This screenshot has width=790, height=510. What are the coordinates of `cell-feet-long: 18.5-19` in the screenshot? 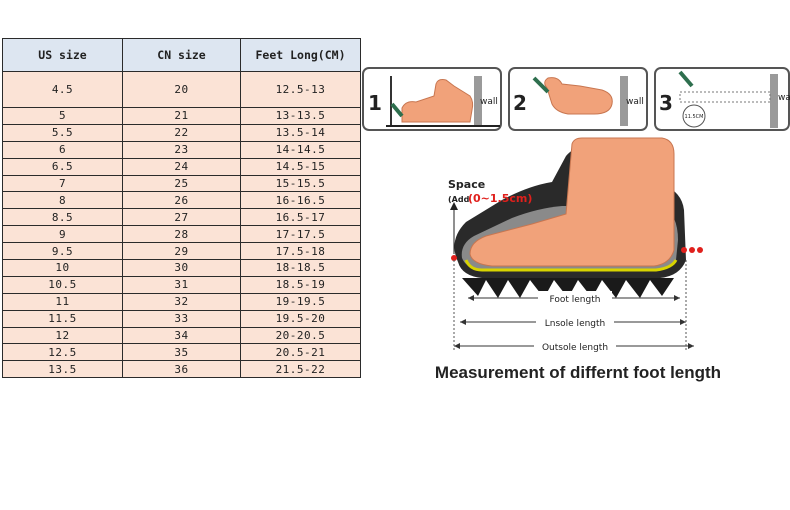 It's located at (300, 284).